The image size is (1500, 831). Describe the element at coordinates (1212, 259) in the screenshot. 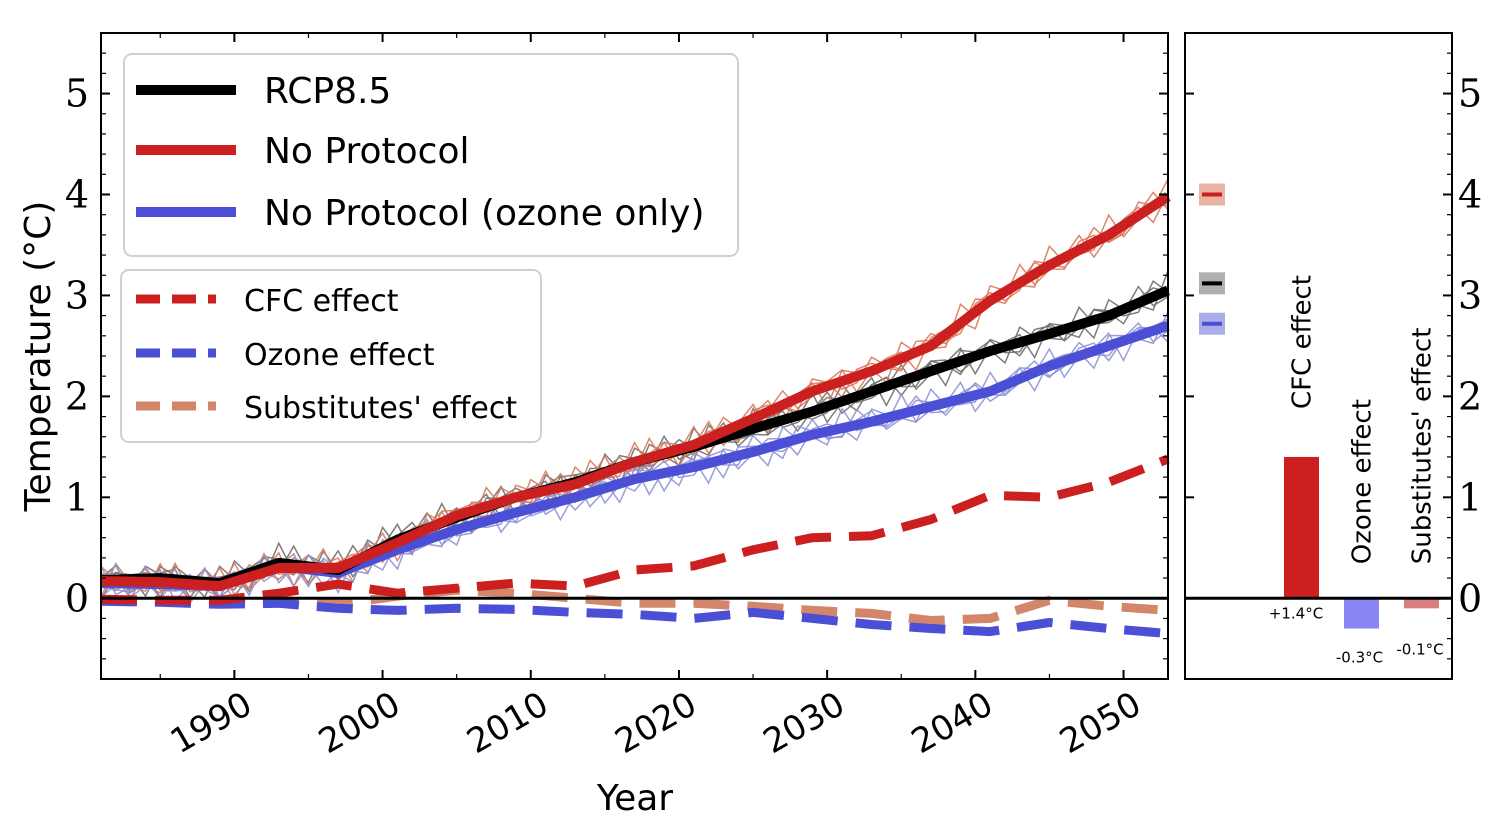

I see `endpoint-markers` at that location.